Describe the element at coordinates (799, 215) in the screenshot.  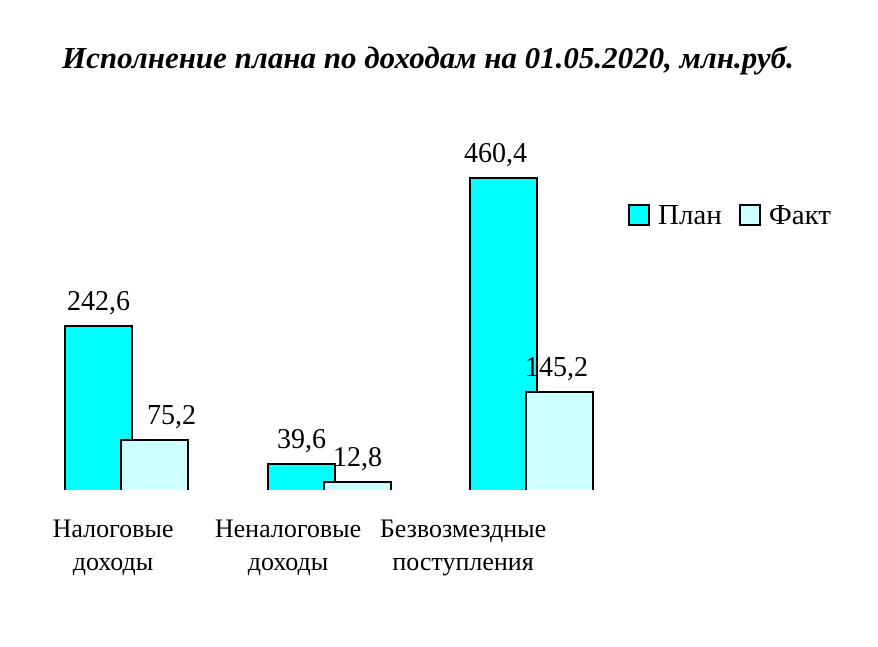
I see `fact-legend-label: Факт` at that location.